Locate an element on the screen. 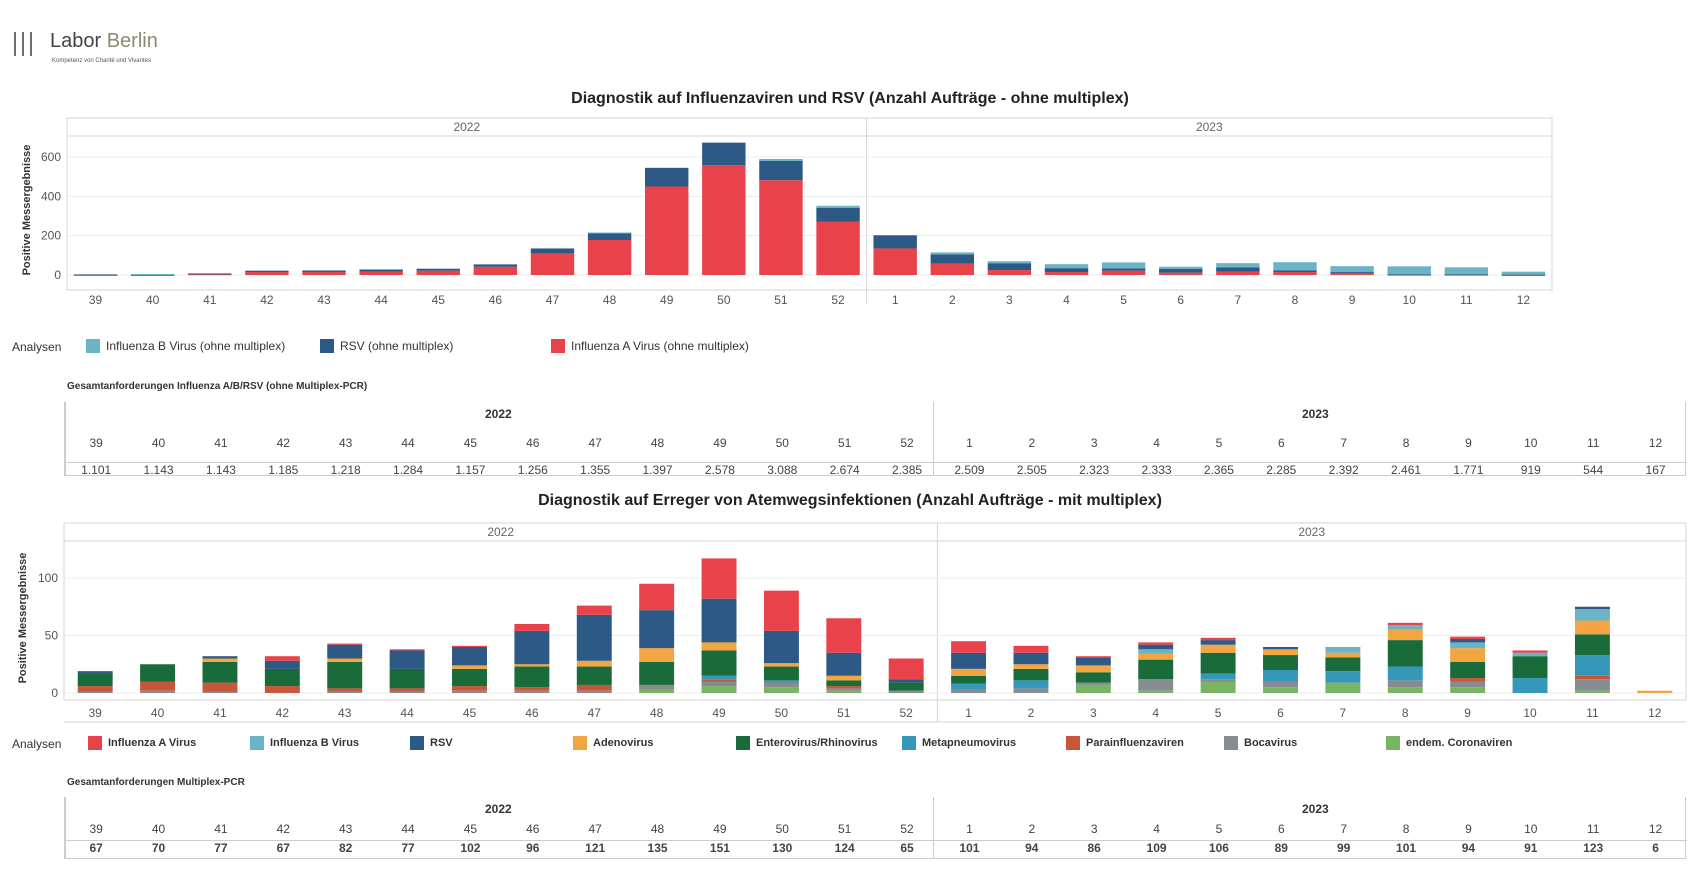  legend-item-influenza-b: Influenza B Virus is located at coordinates (304, 744).